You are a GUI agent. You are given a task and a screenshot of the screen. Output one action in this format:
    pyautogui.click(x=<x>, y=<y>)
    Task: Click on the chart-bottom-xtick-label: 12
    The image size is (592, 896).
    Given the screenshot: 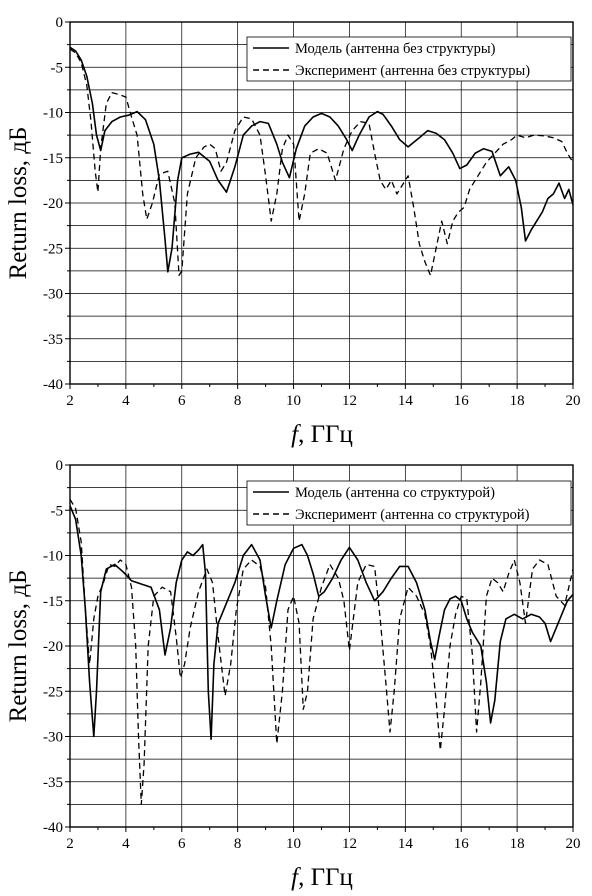 What is the action you would take?
    pyautogui.click(x=349, y=844)
    